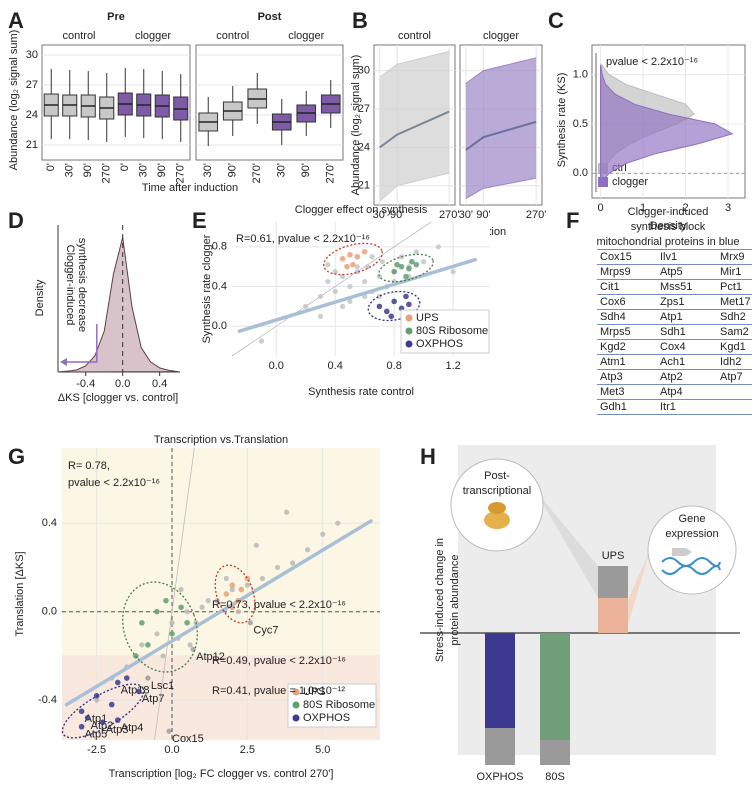 The image size is (754, 788). What do you see at coordinates (89, 466) in the screenshot?
I see `annotation: R= 0.78,` at bounding box center [89, 466].